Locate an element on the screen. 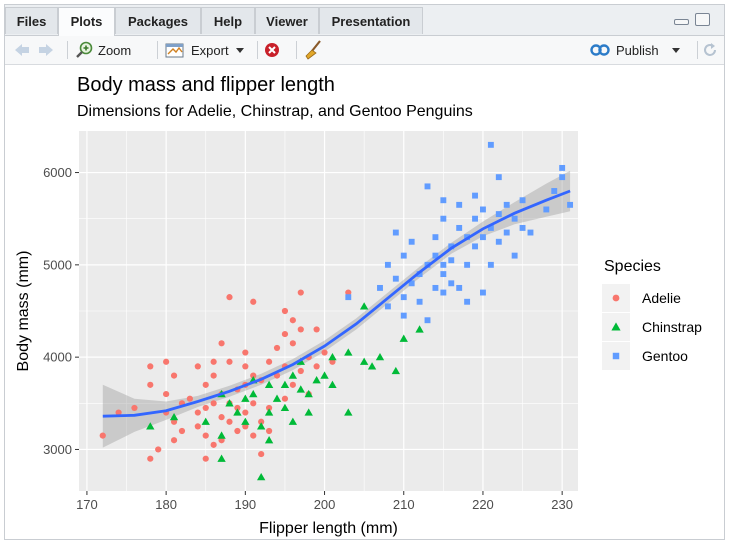  tab-plots: Plots is located at coordinates (86, 21).